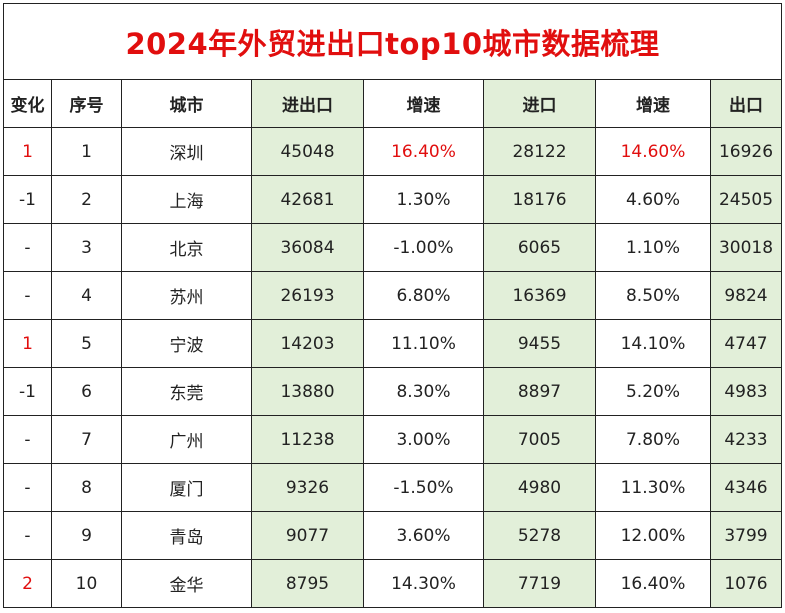 This screenshot has width=785, height=613. Describe the element at coordinates (27, 199) in the screenshot. I see `change-cell: -1` at that location.